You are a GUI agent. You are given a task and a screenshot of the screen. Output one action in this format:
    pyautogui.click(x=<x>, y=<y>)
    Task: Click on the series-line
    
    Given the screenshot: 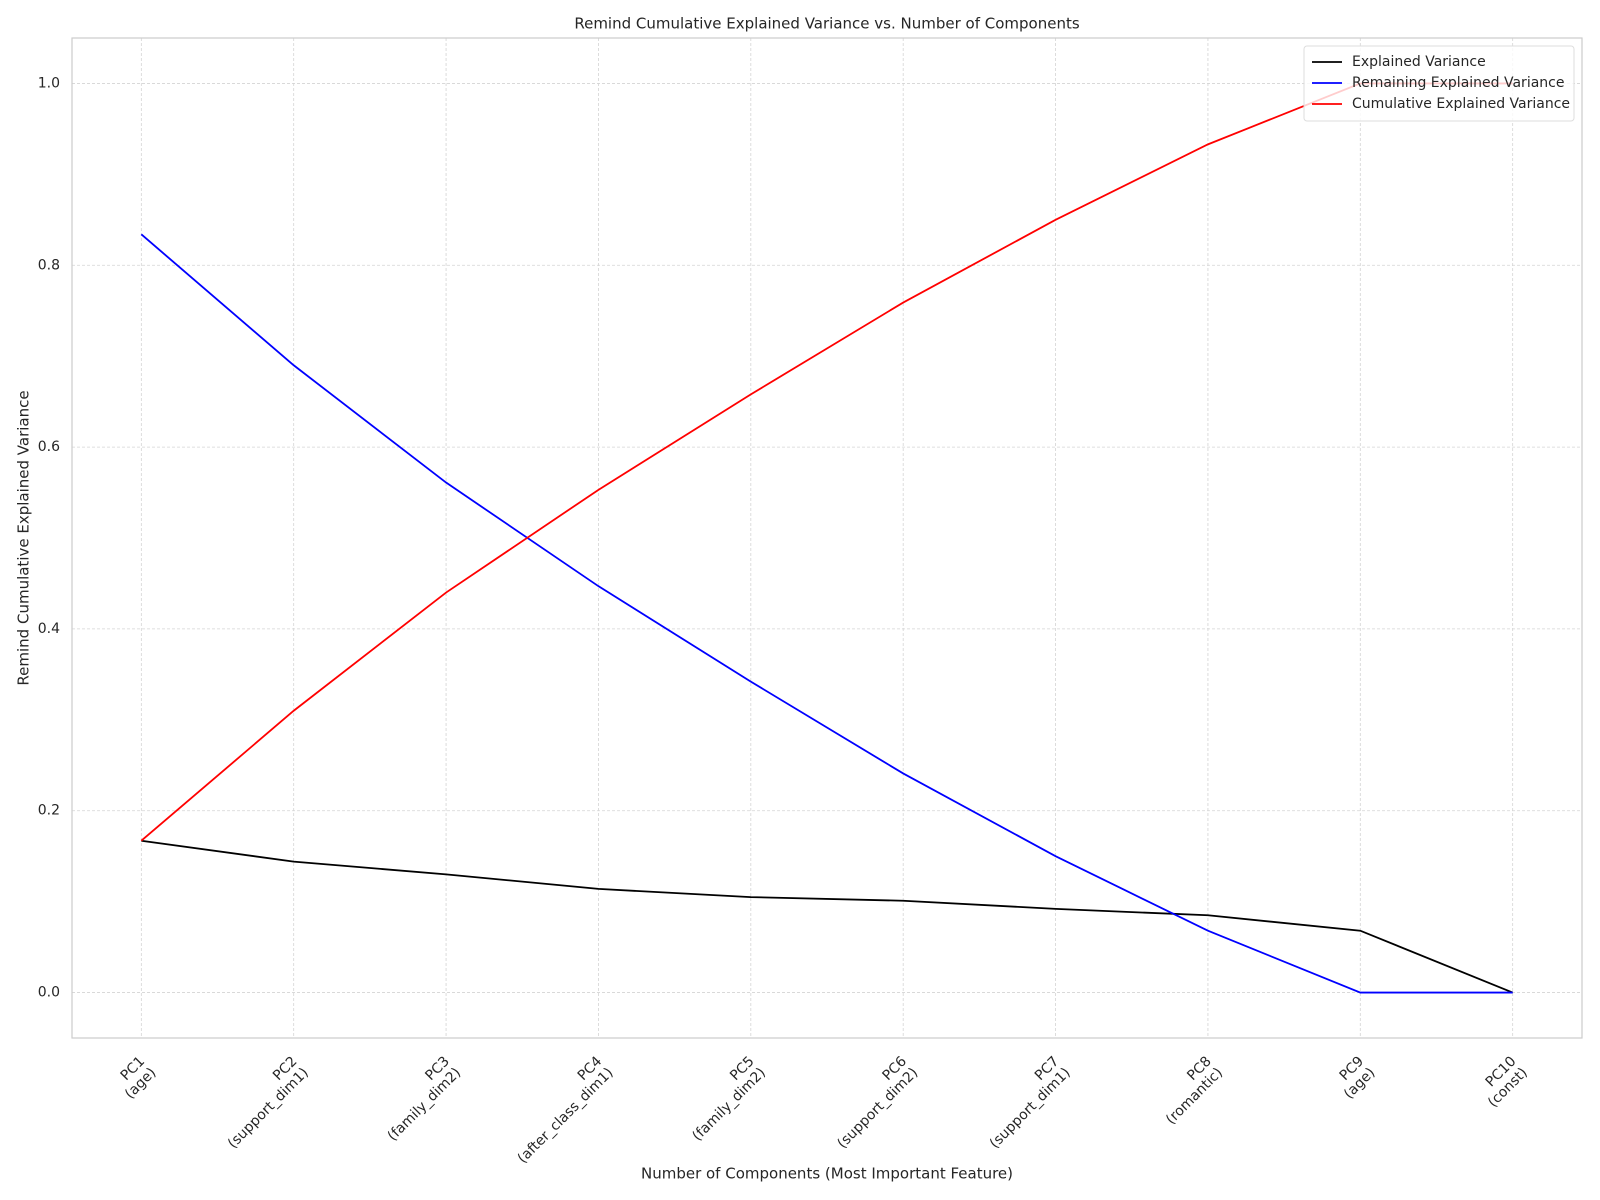 What is the action you would take?
    pyautogui.click(x=827, y=916)
    